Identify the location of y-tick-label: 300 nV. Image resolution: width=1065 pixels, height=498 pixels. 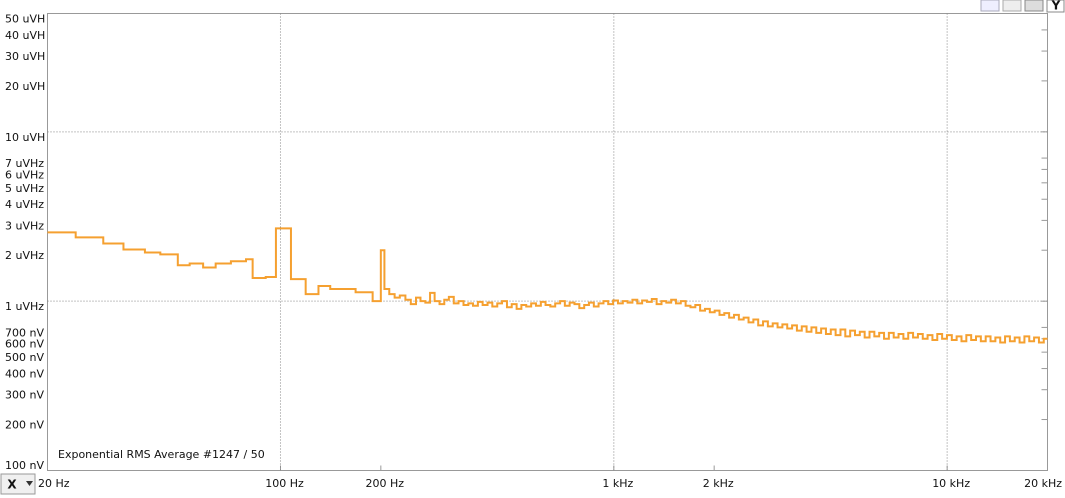
(24, 395).